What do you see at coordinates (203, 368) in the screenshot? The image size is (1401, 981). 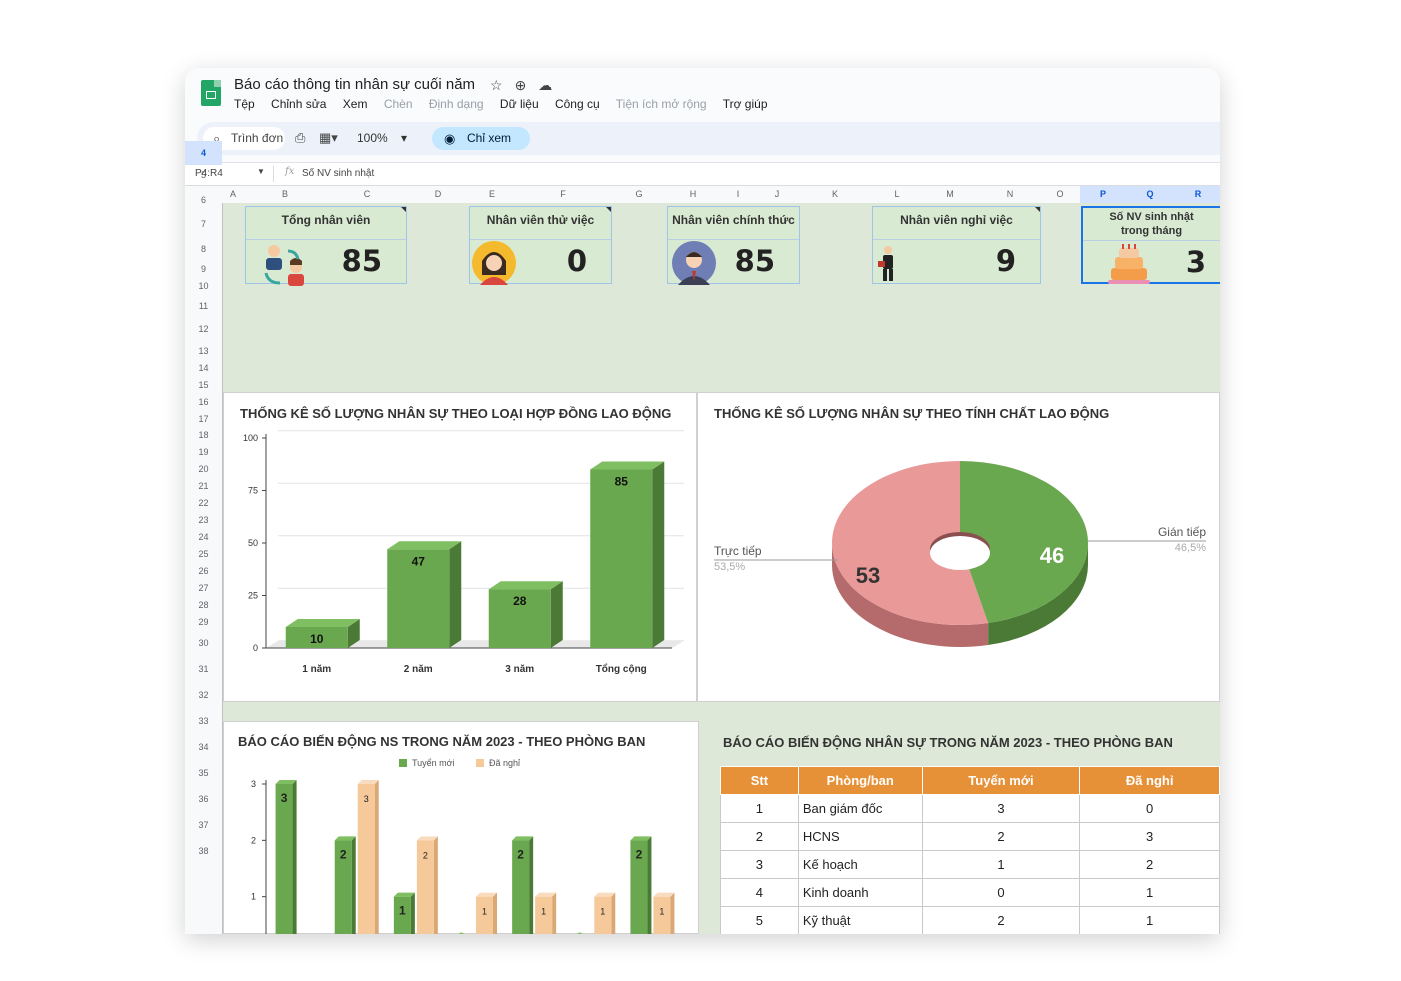 I see `row-header: 14` at bounding box center [203, 368].